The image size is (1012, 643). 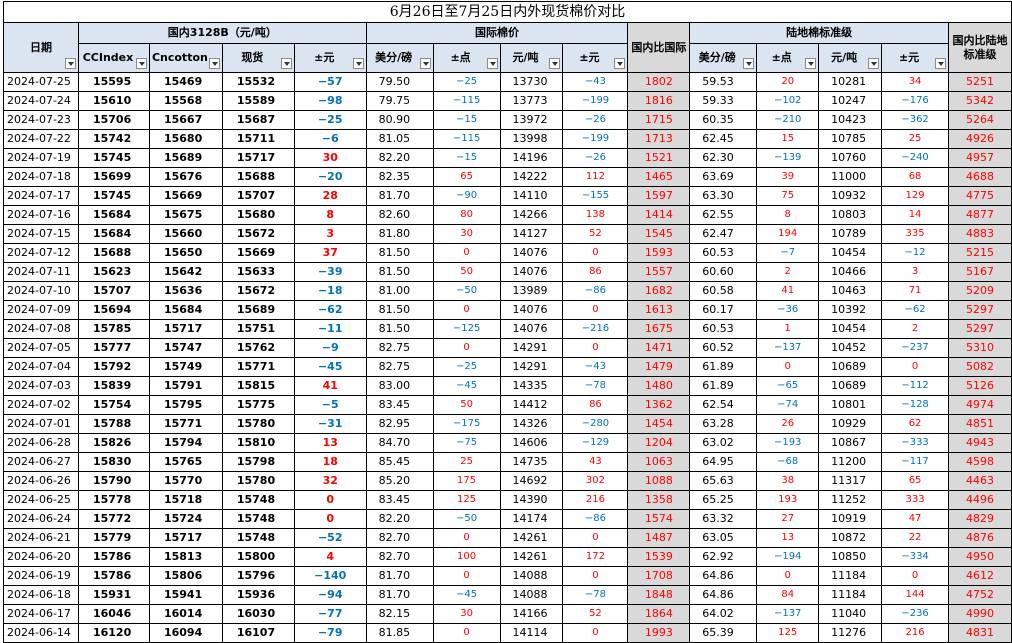 I want to click on cell-spot: 15748, so click(x=258, y=500).